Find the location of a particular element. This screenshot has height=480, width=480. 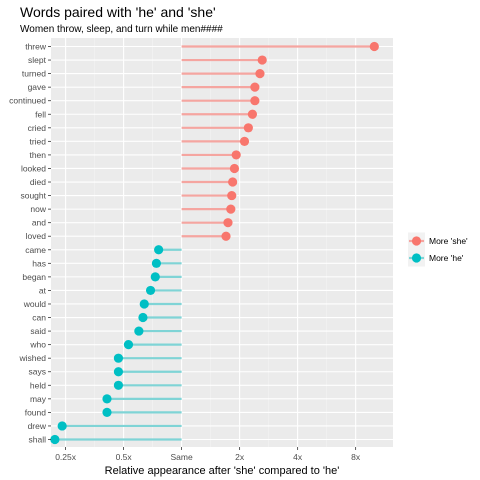

y-tick-label: can is located at coordinates (39, 318).